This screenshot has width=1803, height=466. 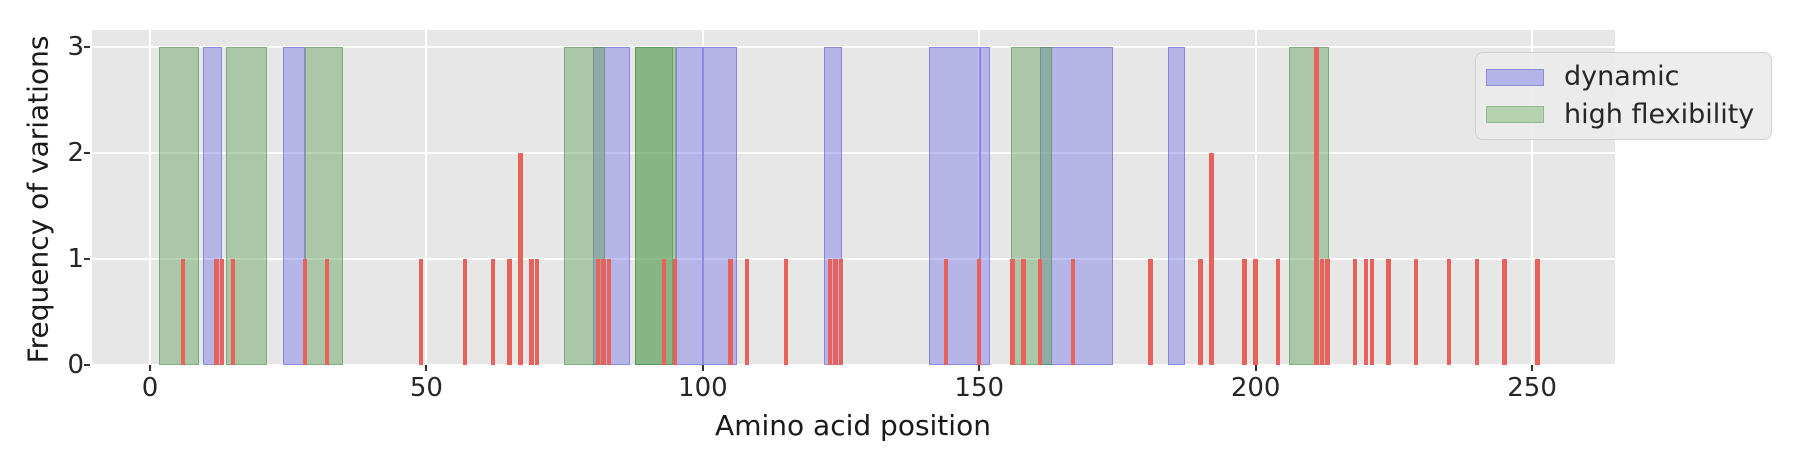 What do you see at coordinates (747, 311) in the screenshot?
I see `variation-bar-x108` at bounding box center [747, 311].